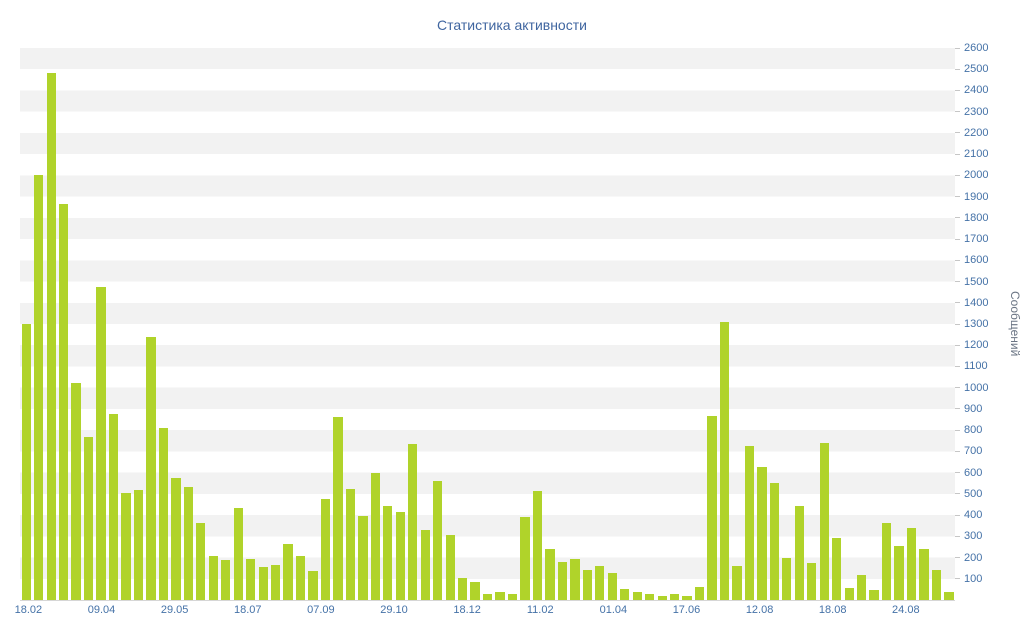 The height and width of the screenshot is (640, 1024). Describe the element at coordinates (321, 610) in the screenshot. I see `x-axis-label: 07.09` at that location.